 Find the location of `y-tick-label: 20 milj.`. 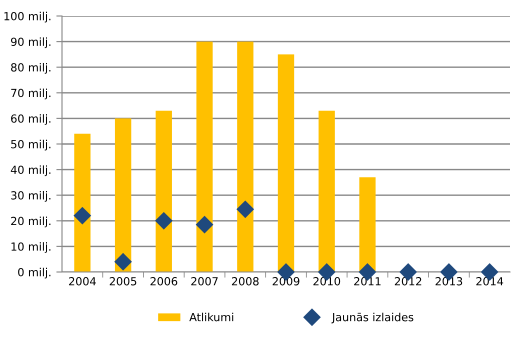

y-tick-label: 20 milj. is located at coordinates (30, 222).